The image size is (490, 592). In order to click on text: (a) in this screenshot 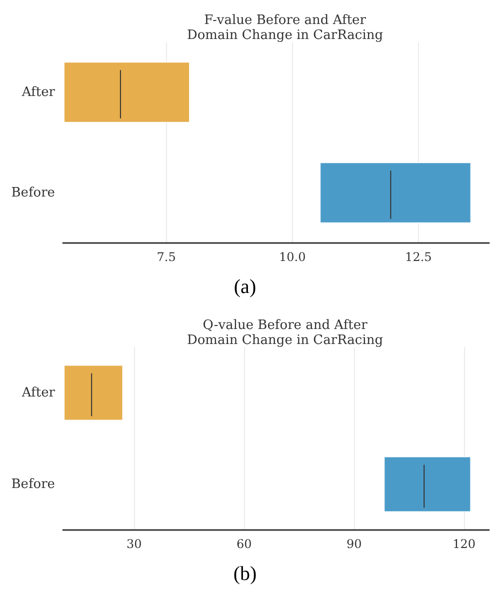, I will do `click(245, 287)`.